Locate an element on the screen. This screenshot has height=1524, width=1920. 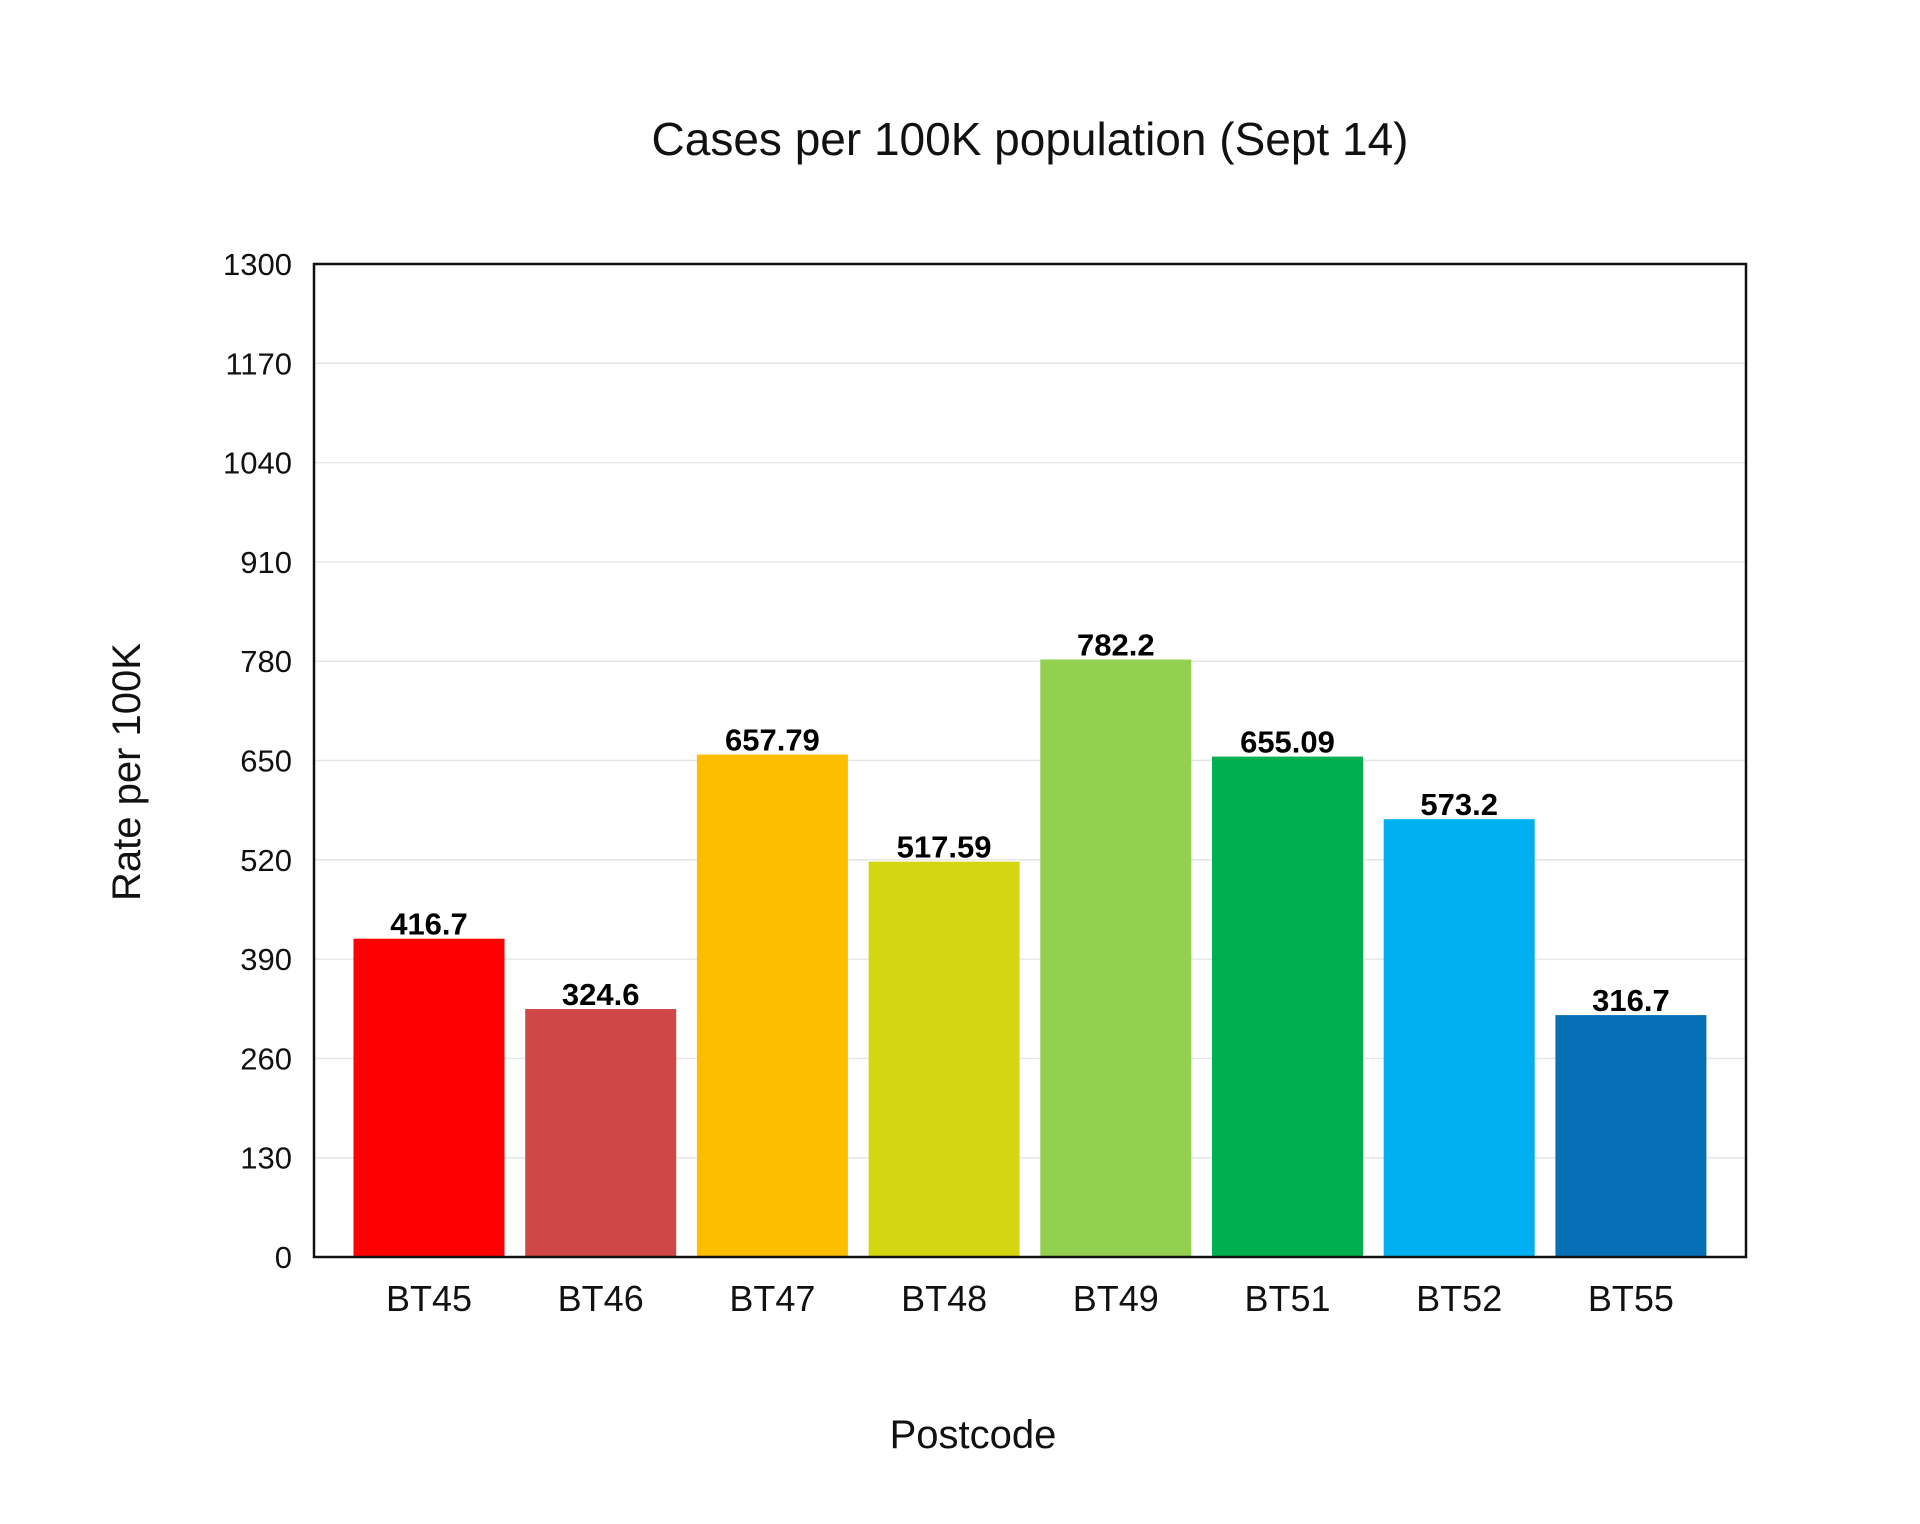
bar-bt45 is located at coordinates (429, 1097).